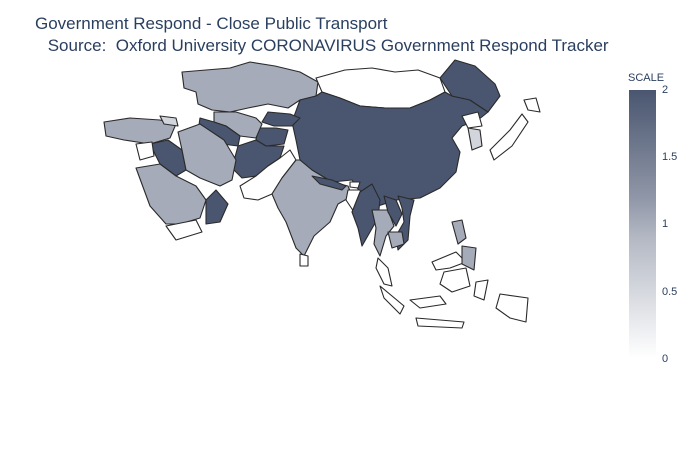  What do you see at coordinates (515, 129) in the screenshot?
I see `country-japan` at bounding box center [515, 129].